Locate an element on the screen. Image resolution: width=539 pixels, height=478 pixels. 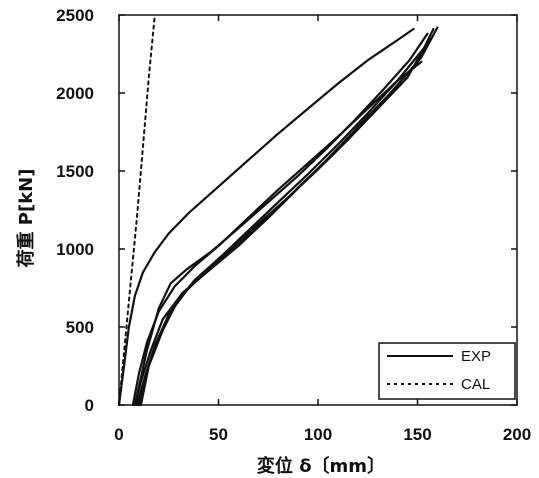
y-tick-label-0: 0 is located at coordinates (89, 405).